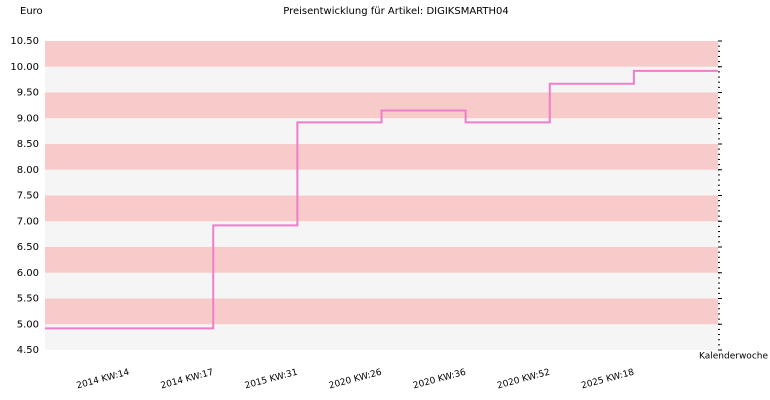 This screenshot has height=400, width=770. I want to click on x-tick-label: 2014 KW:17, so click(187, 380).